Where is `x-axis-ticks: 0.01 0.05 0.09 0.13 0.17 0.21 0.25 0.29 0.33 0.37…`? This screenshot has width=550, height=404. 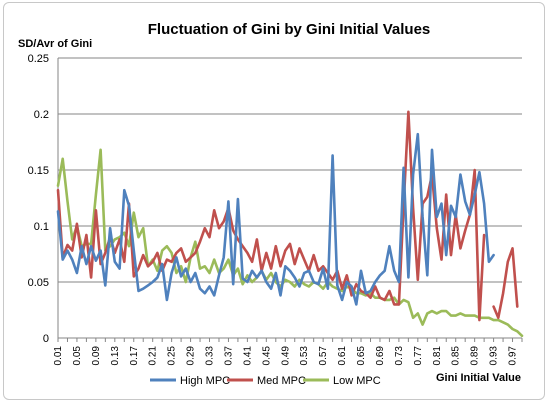
x-axis-ticks: 0.01 0.05 0.09 0.13 0.17 0.21 0.25 0.29 0.33 0.37… is located at coordinates (288, 352).